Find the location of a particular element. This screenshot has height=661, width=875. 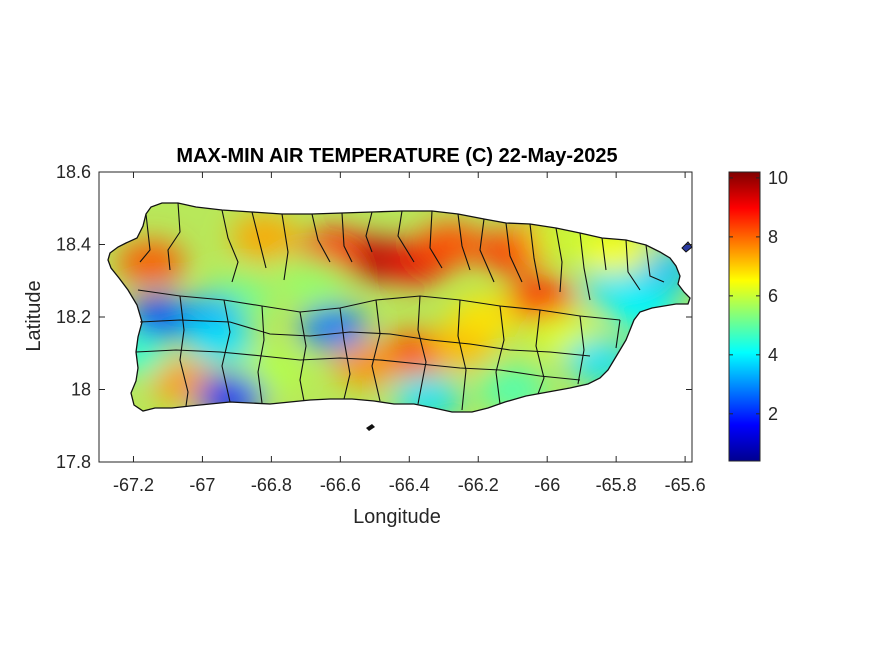

x-tick-label: -66 is located at coordinates (547, 485).